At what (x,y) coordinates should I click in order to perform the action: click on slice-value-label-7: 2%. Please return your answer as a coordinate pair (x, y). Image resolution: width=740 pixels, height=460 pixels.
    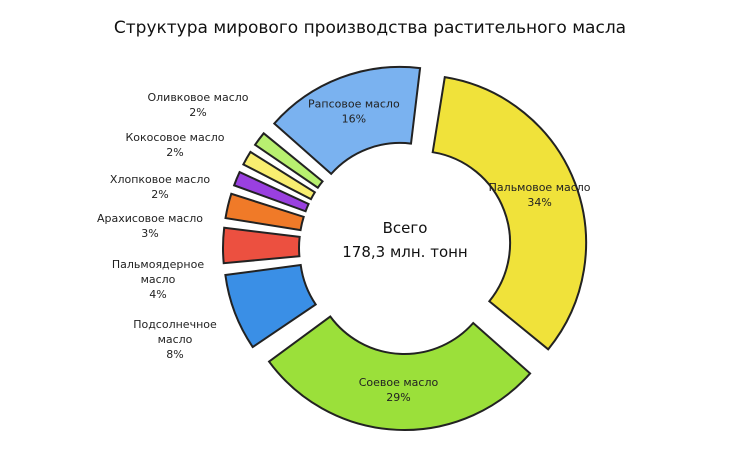
    Looking at the image, I should click on (197, 112).